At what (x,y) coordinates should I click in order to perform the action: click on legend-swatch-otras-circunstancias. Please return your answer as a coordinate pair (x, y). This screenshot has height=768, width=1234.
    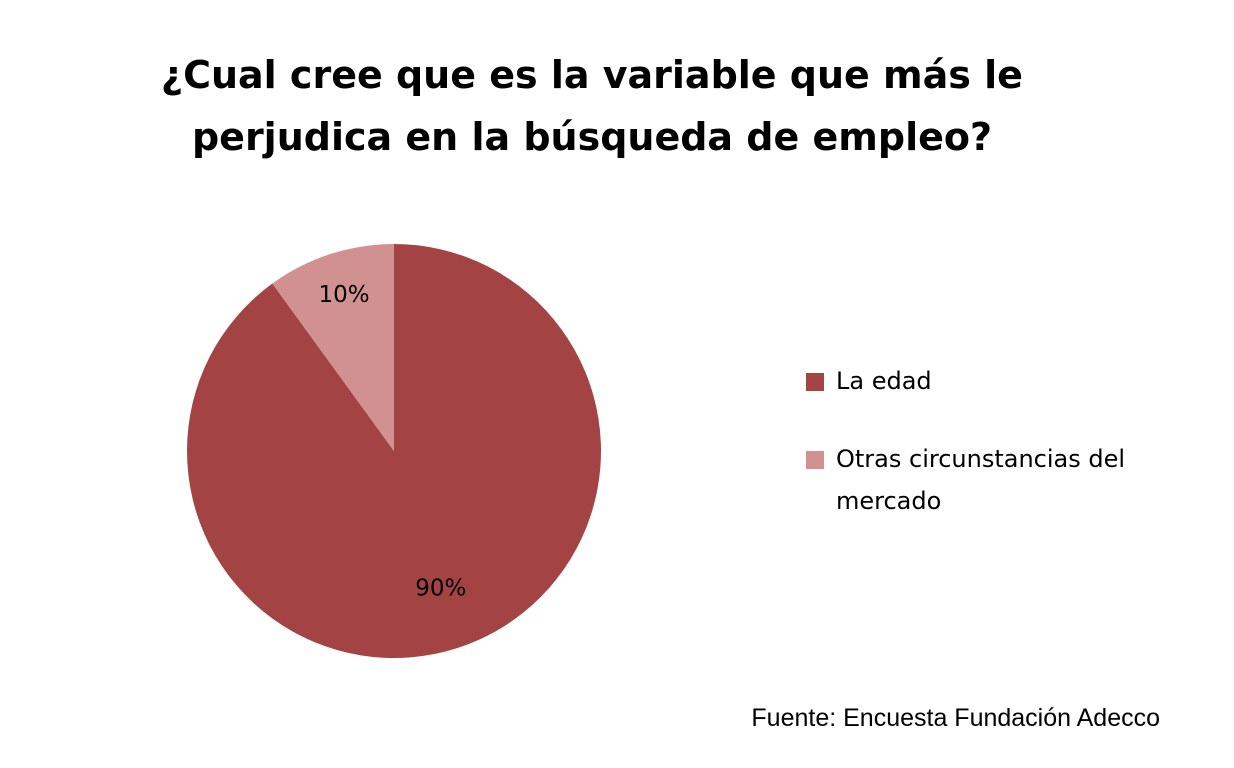
    Looking at the image, I should click on (815, 460).